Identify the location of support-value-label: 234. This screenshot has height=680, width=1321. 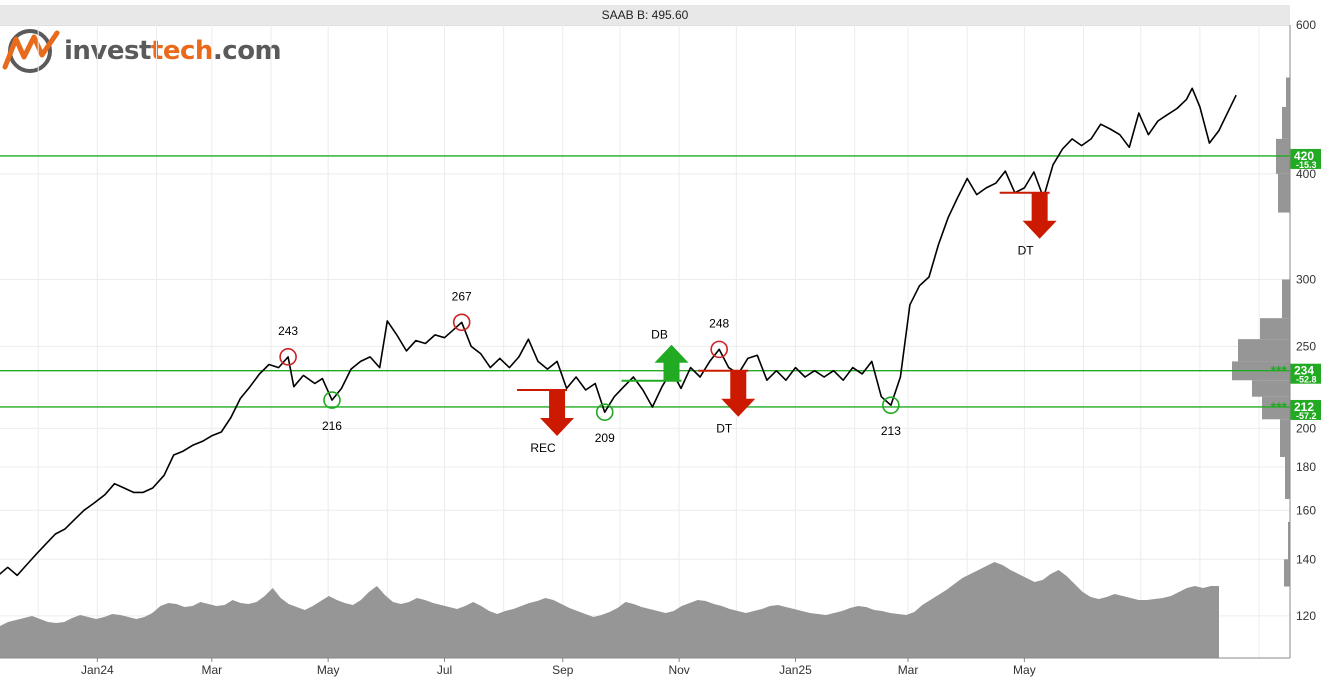
(1304, 371).